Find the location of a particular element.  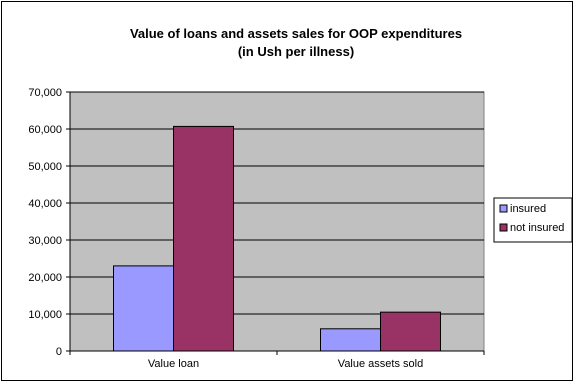

y-tick-label: 60,000 is located at coordinates (45, 130).